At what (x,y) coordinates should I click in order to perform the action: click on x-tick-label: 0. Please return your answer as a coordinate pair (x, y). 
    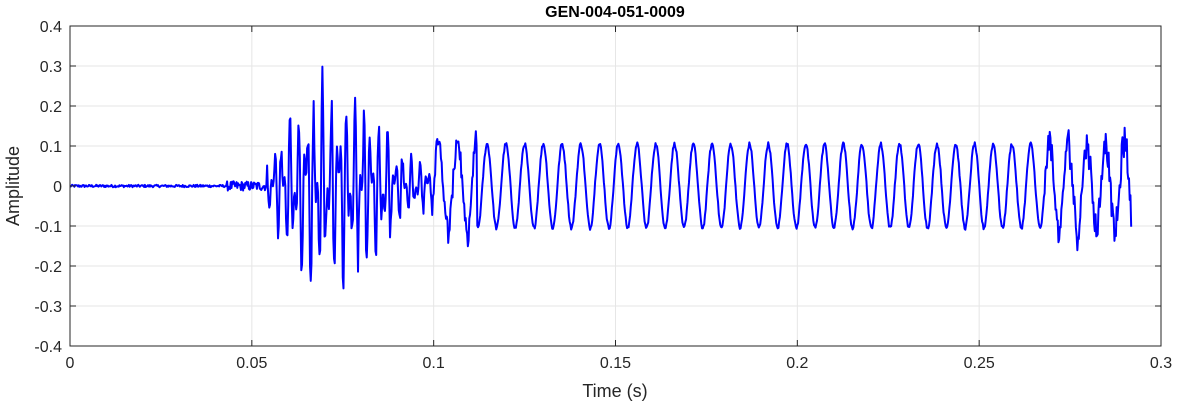
    Looking at the image, I should click on (70, 363).